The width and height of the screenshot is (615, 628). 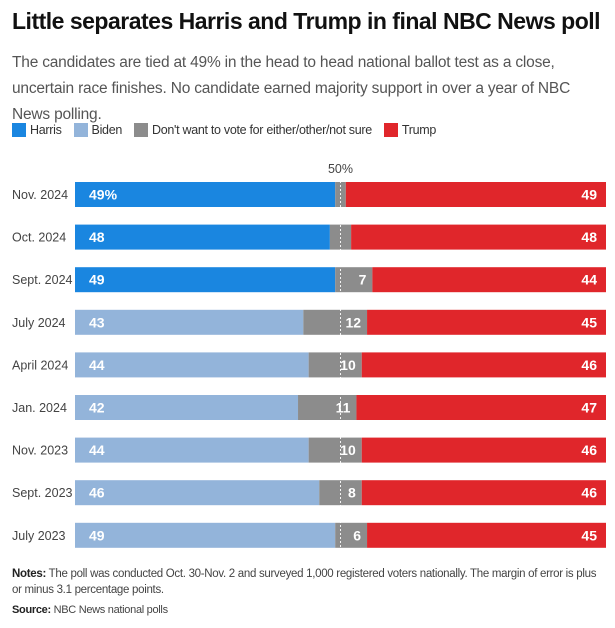 What do you see at coordinates (340, 169) in the screenshot?
I see `reference-label-50: 50%` at bounding box center [340, 169].